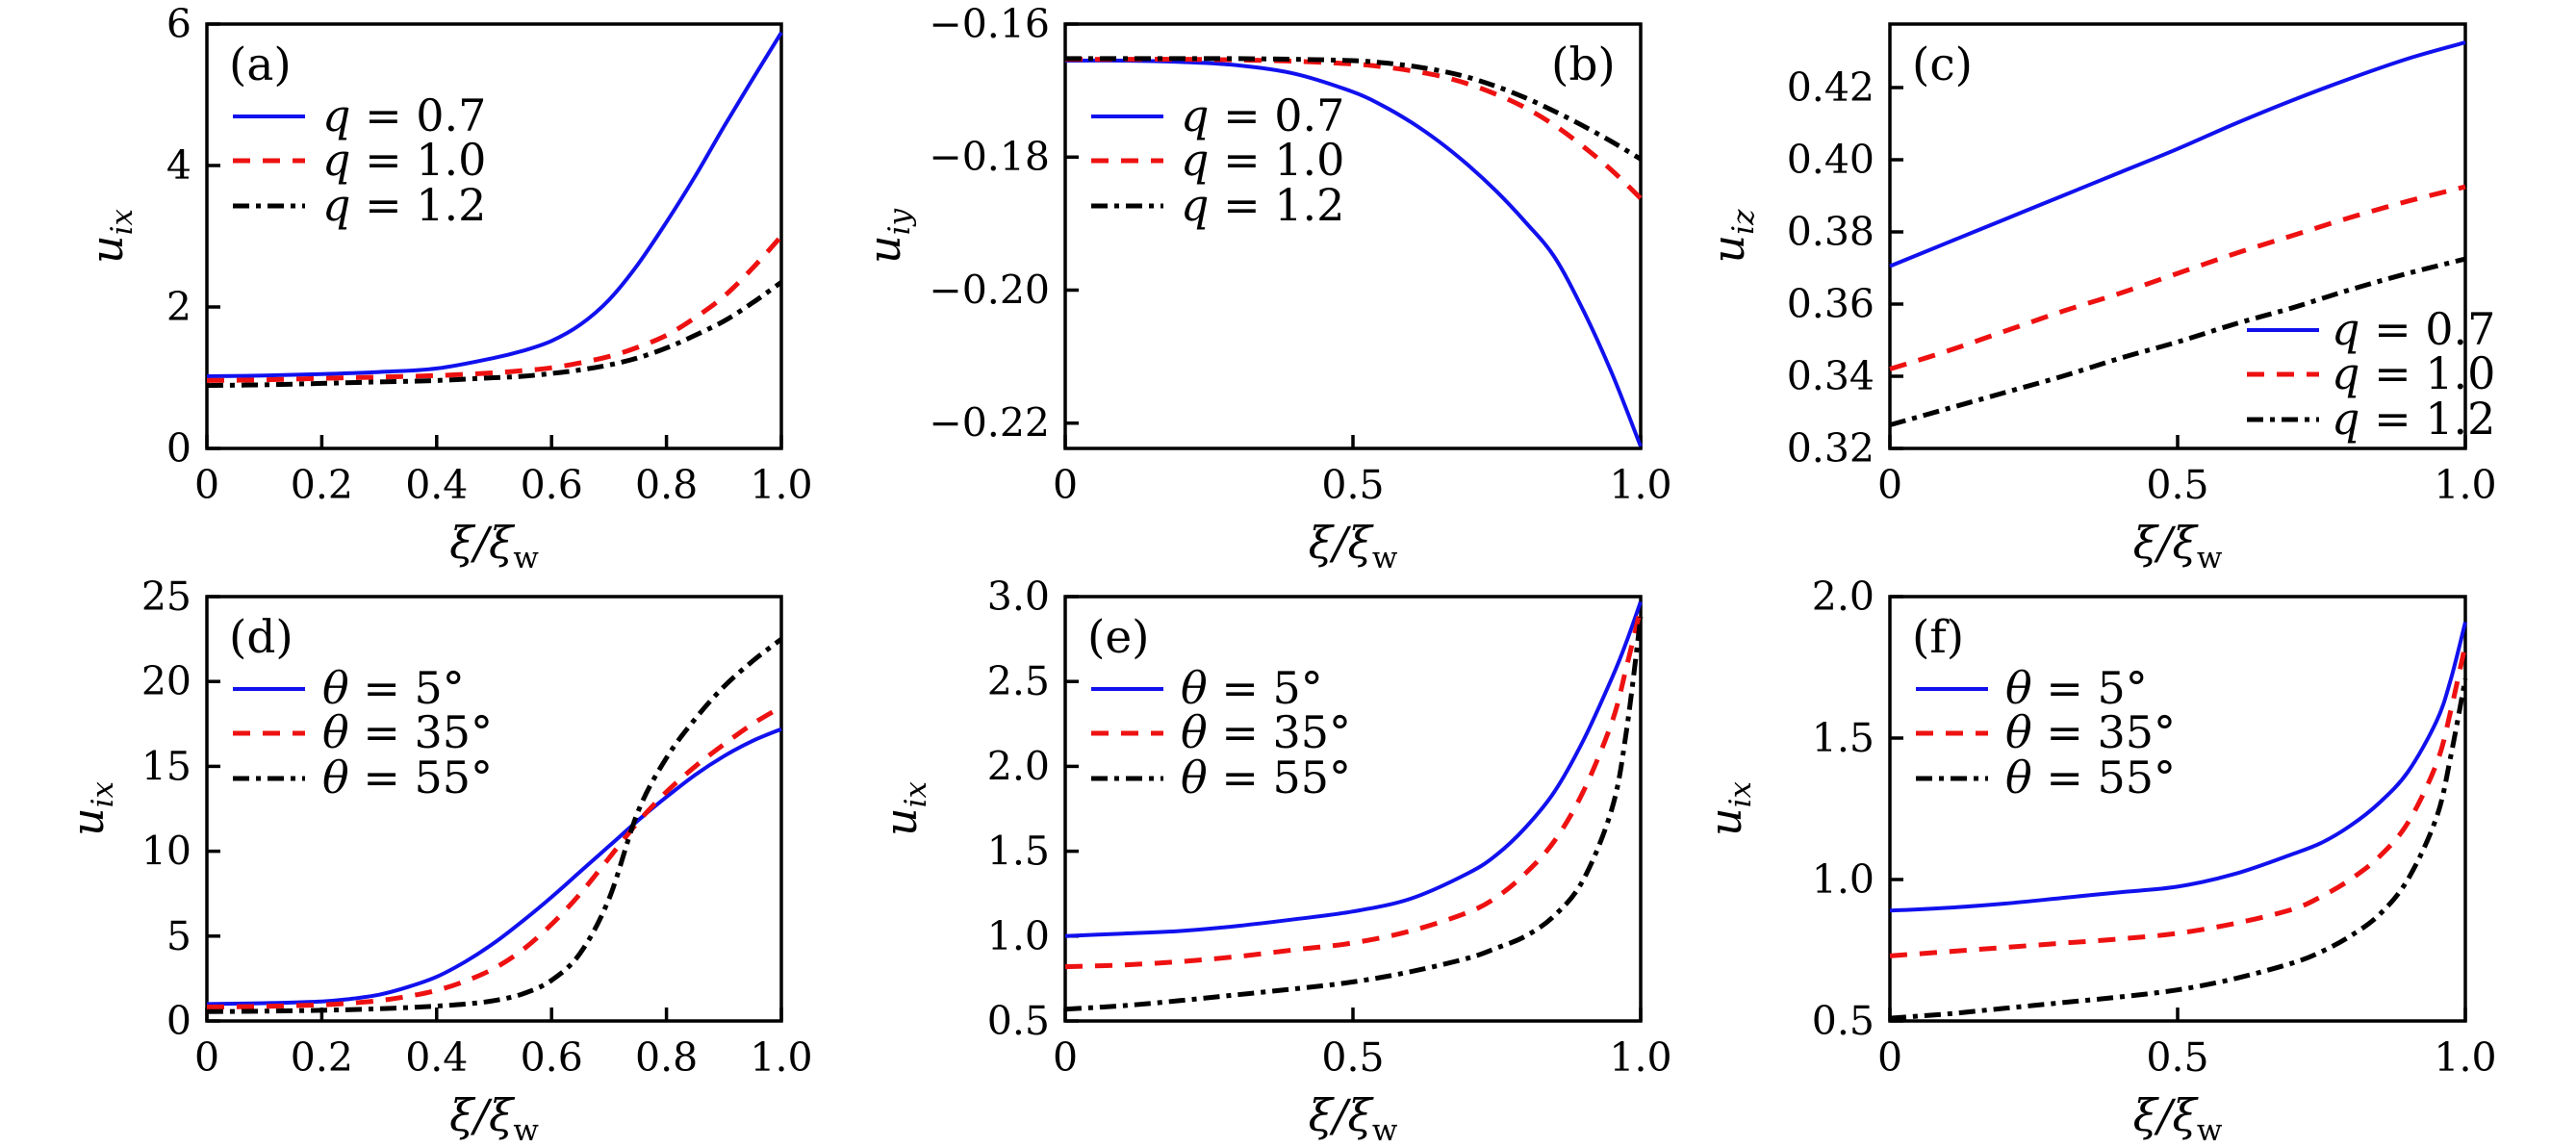 The height and width of the screenshot is (1148, 2576). Describe the element at coordinates (260, 64) in the screenshot. I see `panel-label: (a)` at that location.